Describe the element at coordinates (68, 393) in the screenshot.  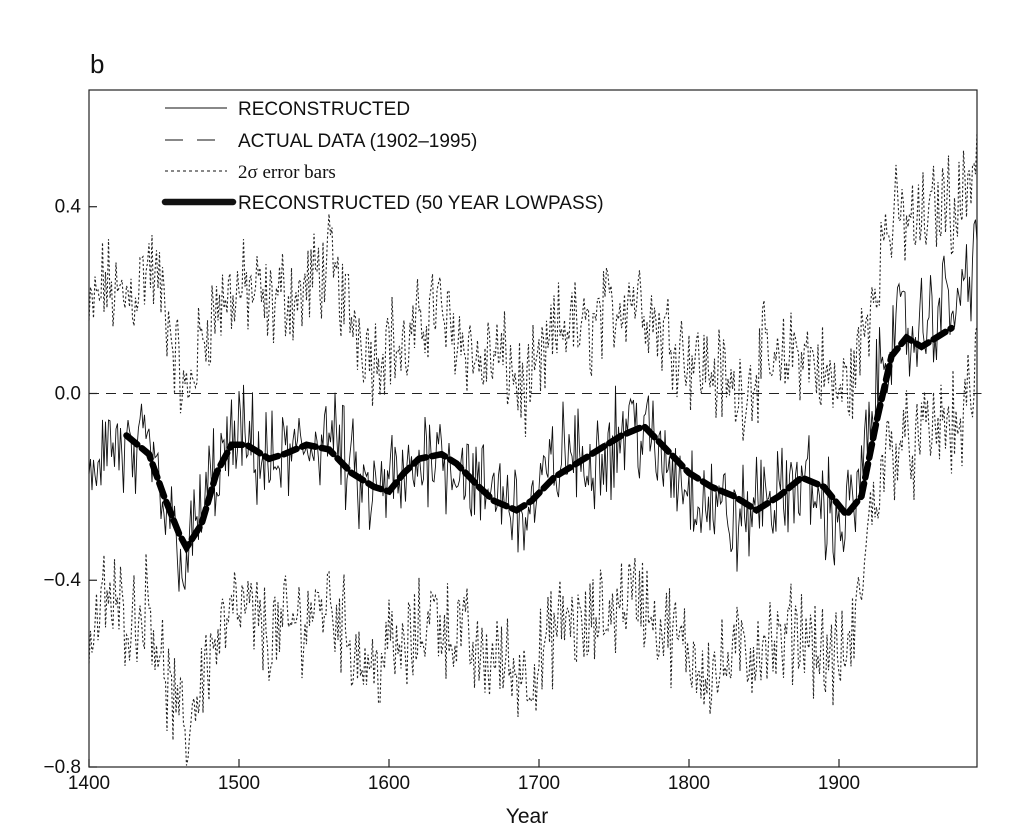
I see `y-tick-label: 0.0` at that location.